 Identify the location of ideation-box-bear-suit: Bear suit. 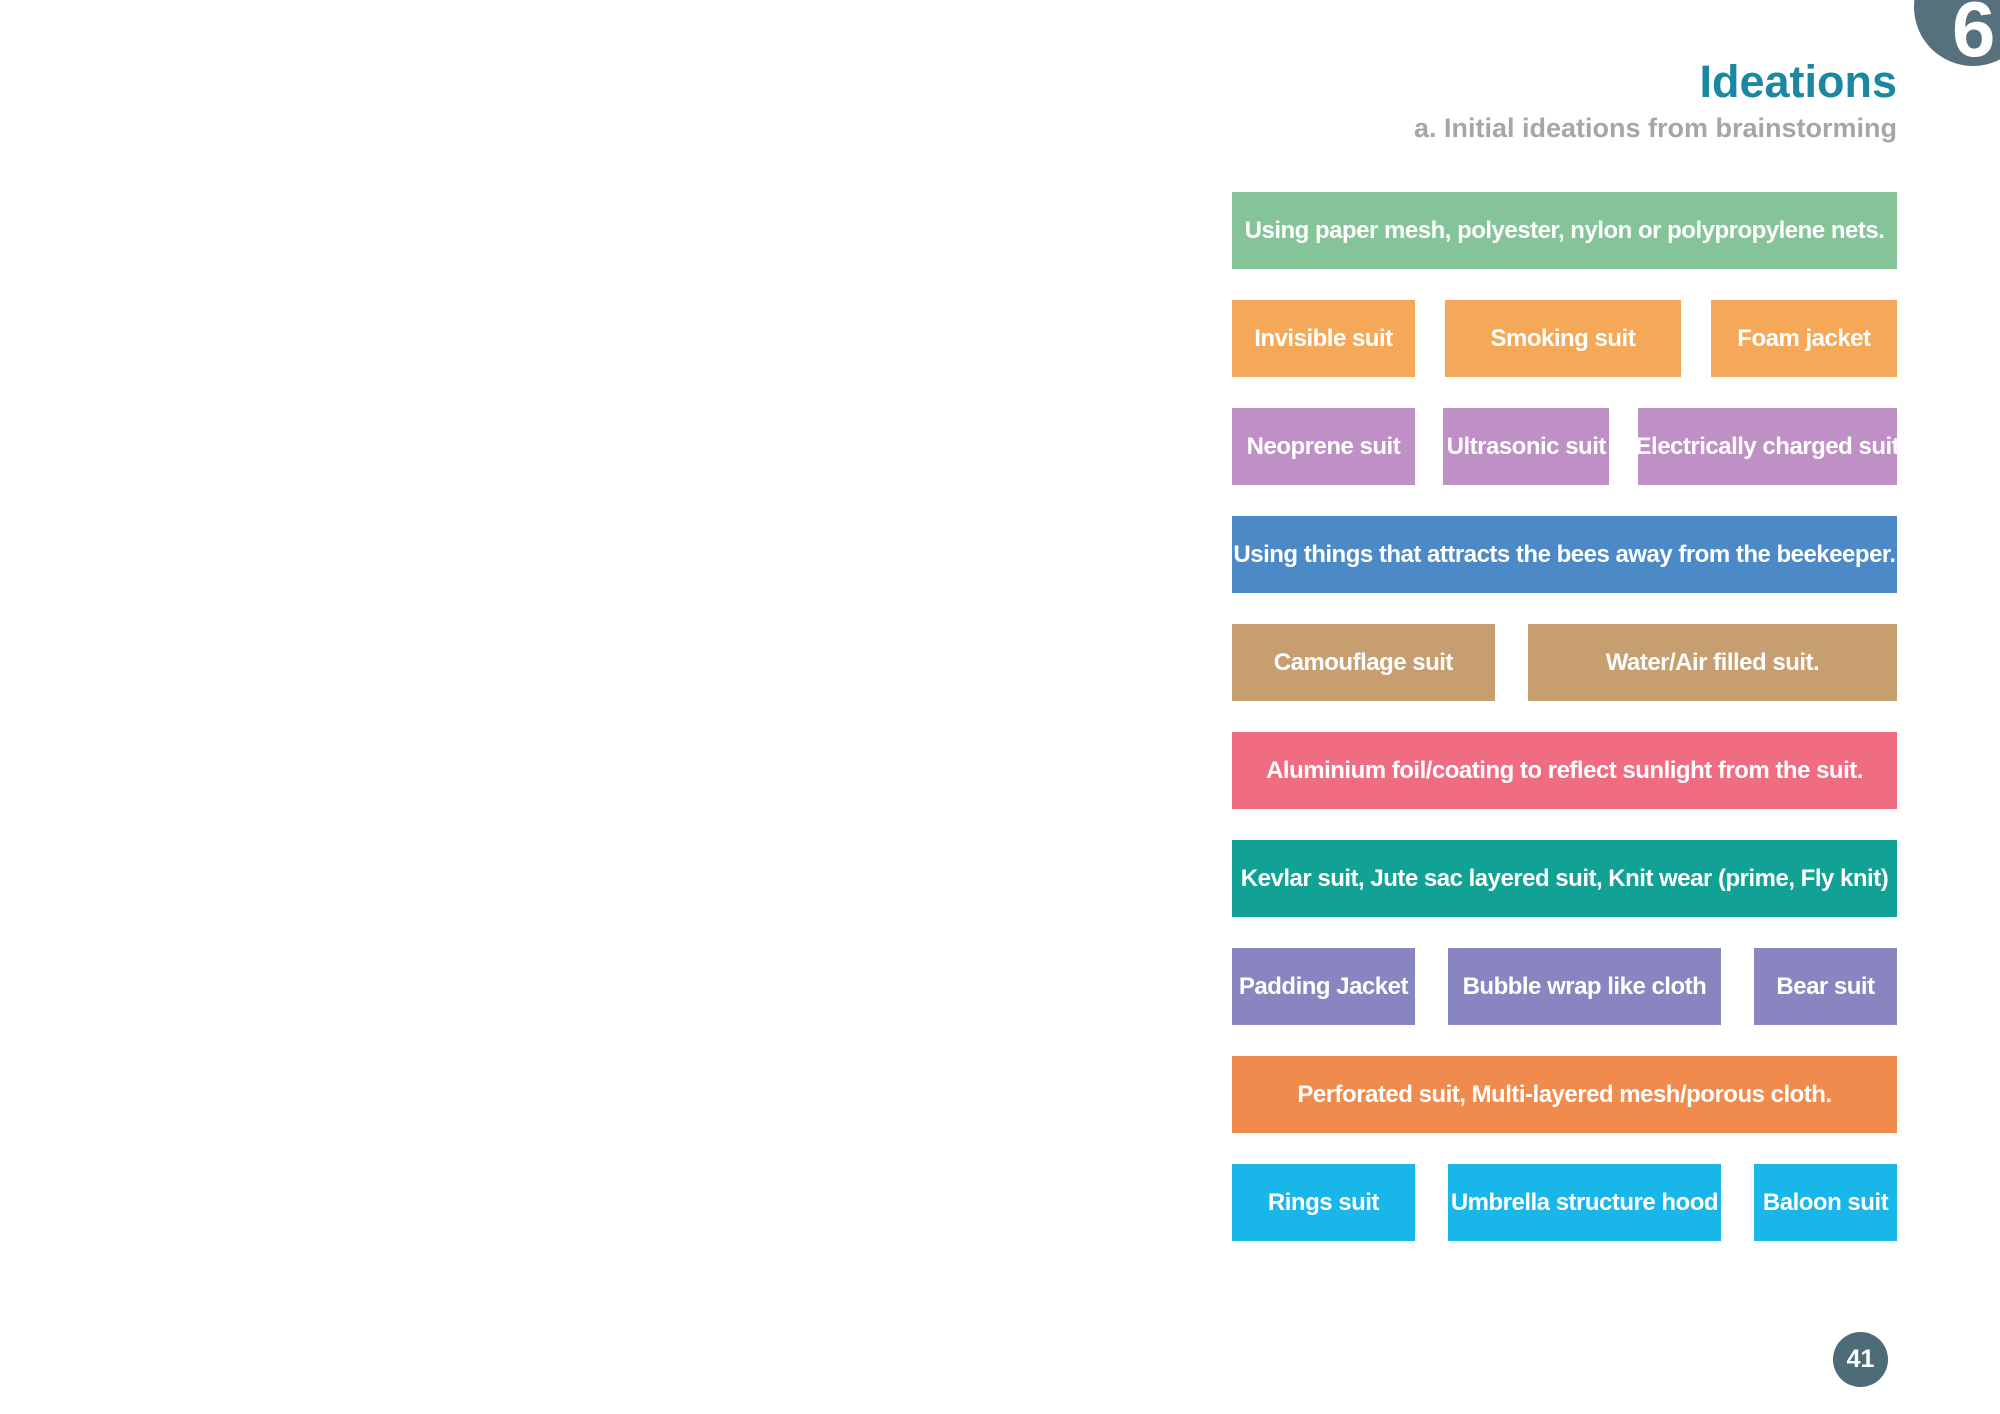
(1825, 986).